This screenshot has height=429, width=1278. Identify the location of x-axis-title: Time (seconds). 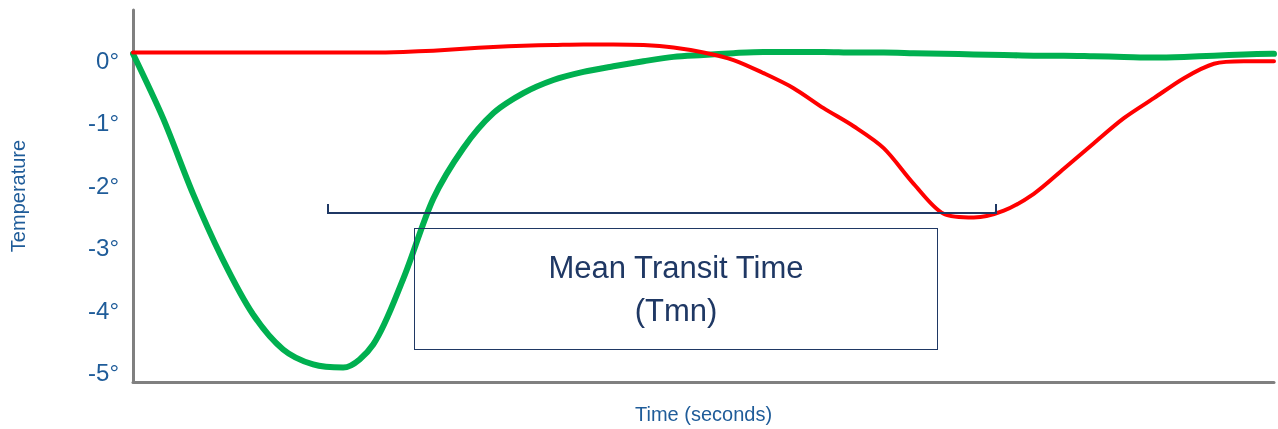
(703, 414).